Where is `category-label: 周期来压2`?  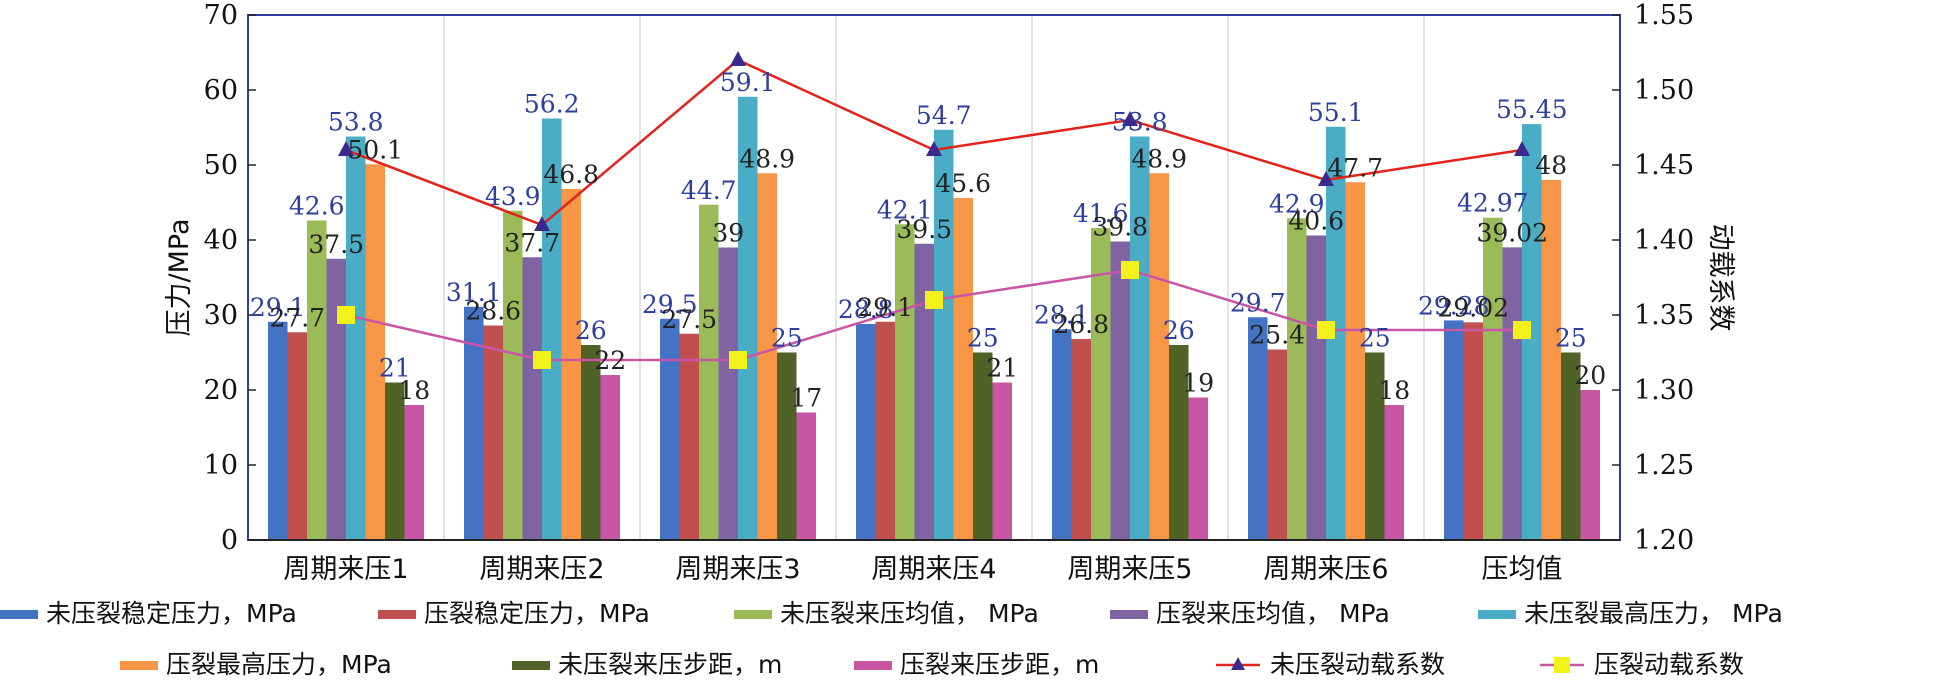
category-label: 周期来压2 is located at coordinates (541, 569).